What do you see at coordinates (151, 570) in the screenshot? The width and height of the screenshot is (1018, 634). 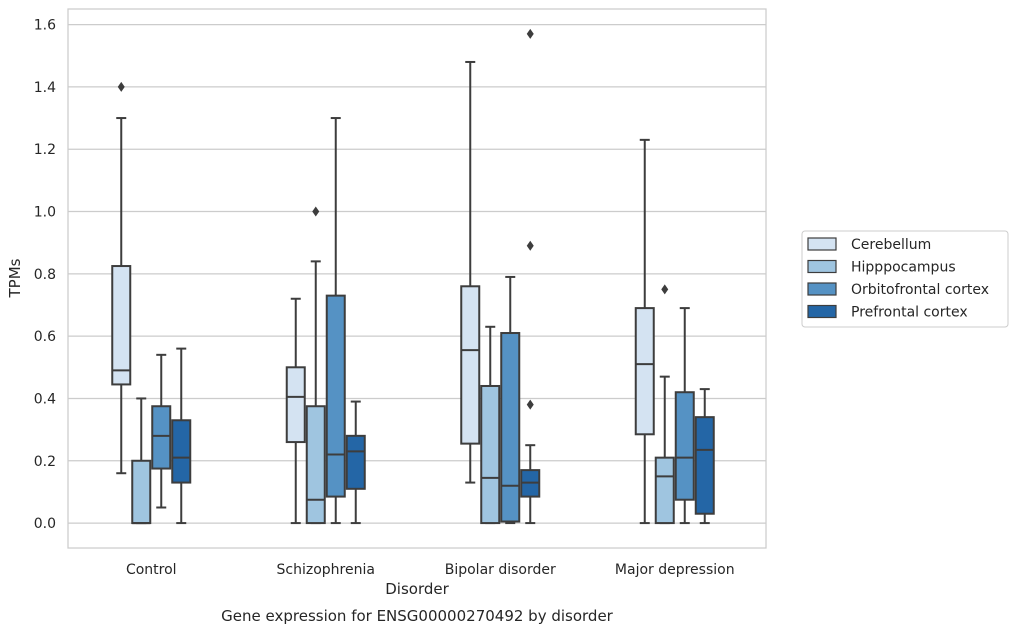 I see `x-tick-label: Control` at bounding box center [151, 570].